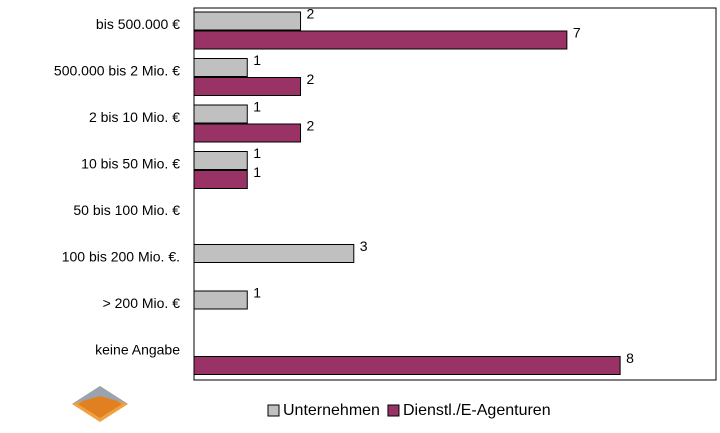  Describe the element at coordinates (331, 410) in the screenshot. I see `legend-label: Unternehmen` at that location.